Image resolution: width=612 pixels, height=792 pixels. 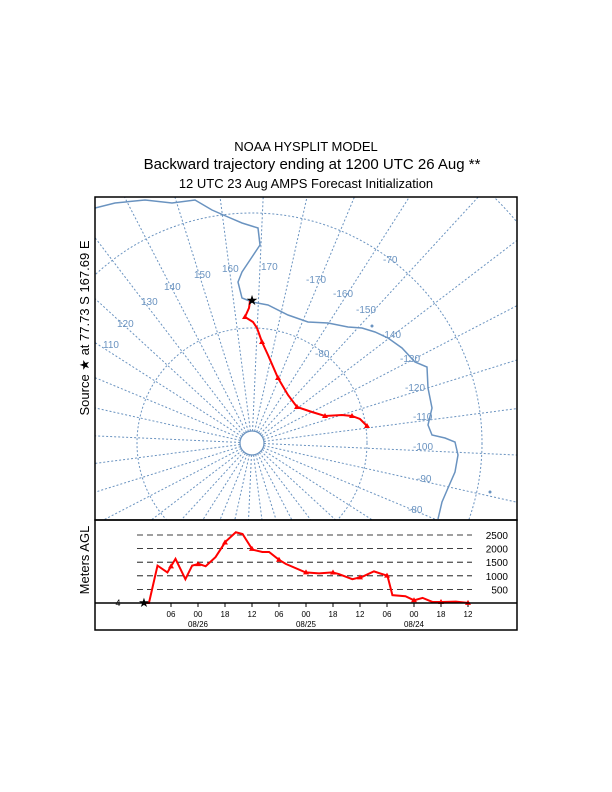 What do you see at coordinates (423, 447) in the screenshot?
I see `longitude-label: -100` at bounding box center [423, 447].